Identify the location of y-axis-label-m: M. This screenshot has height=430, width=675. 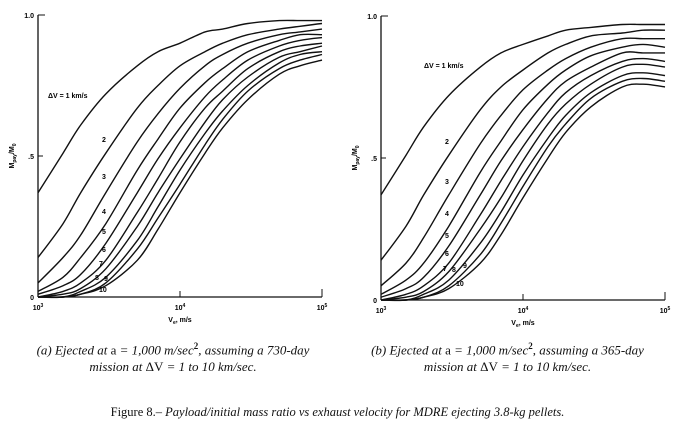
(355, 168).